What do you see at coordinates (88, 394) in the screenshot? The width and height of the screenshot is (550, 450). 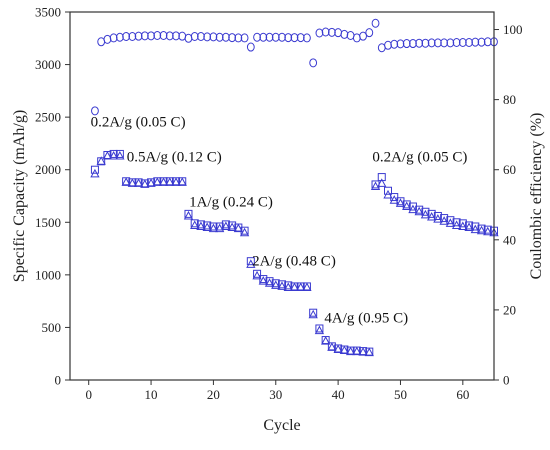 I see `x-tick-label: 0` at bounding box center [88, 394].